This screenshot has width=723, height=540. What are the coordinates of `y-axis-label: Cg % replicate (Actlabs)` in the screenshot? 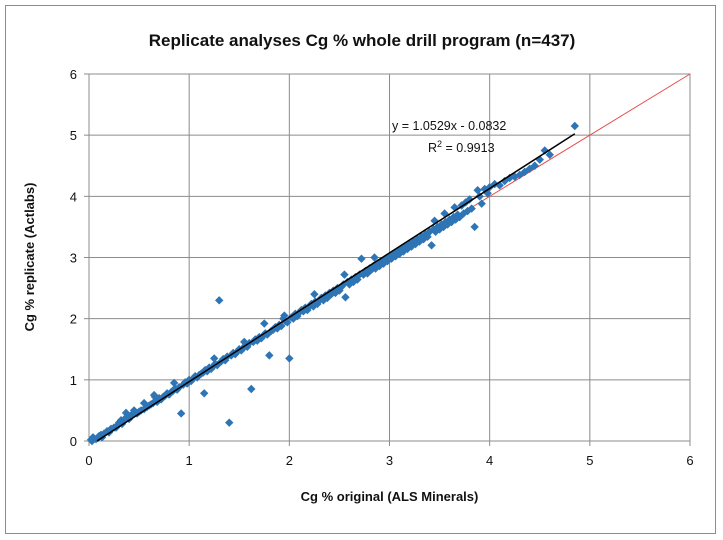 It's located at (29, 257).